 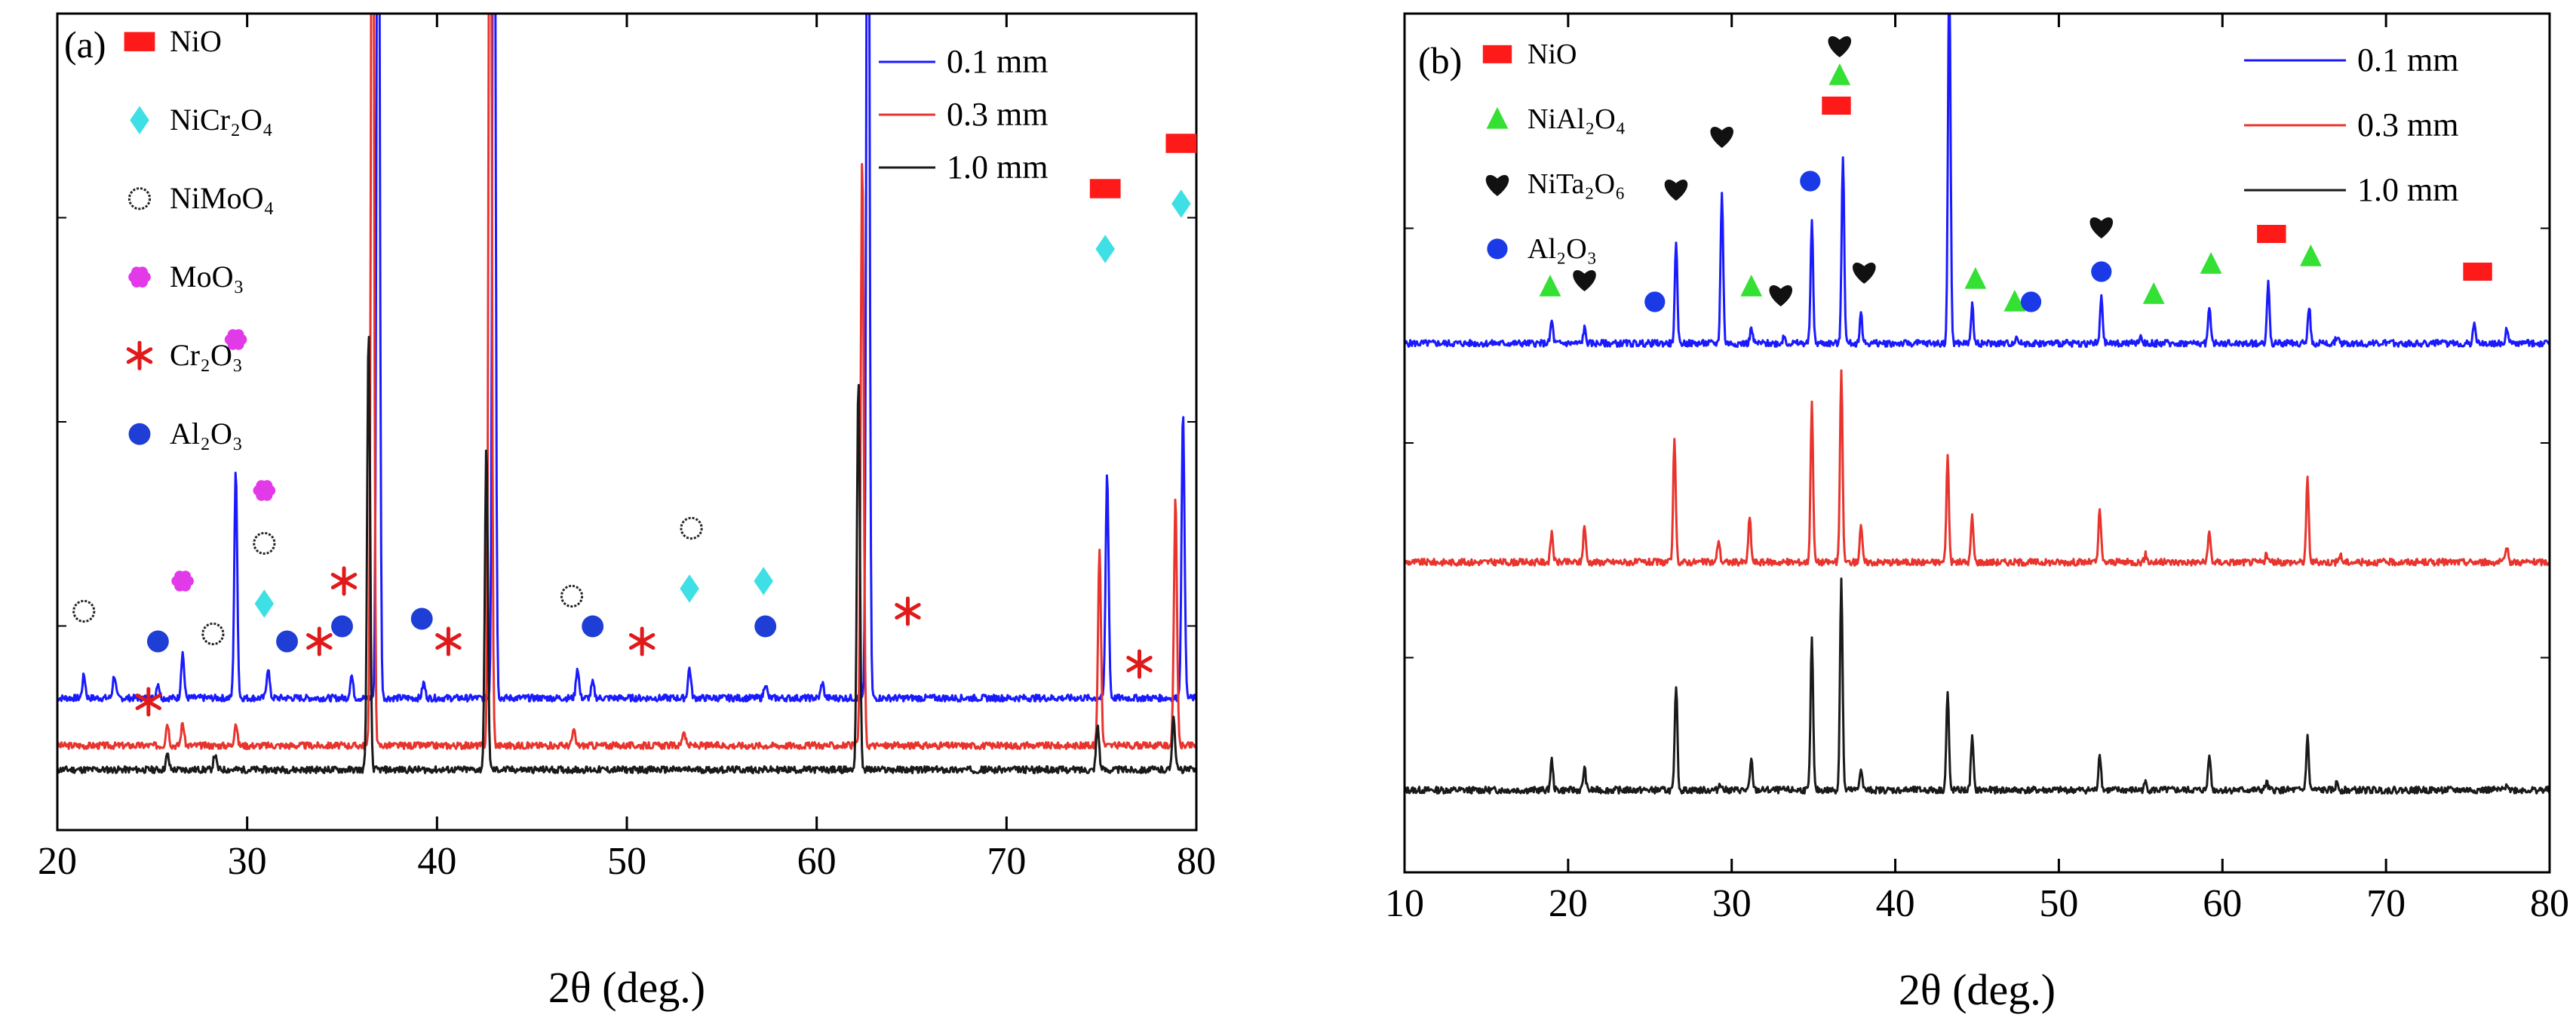 I want to click on series-line-0-1-mm, so click(x=1977, y=181).